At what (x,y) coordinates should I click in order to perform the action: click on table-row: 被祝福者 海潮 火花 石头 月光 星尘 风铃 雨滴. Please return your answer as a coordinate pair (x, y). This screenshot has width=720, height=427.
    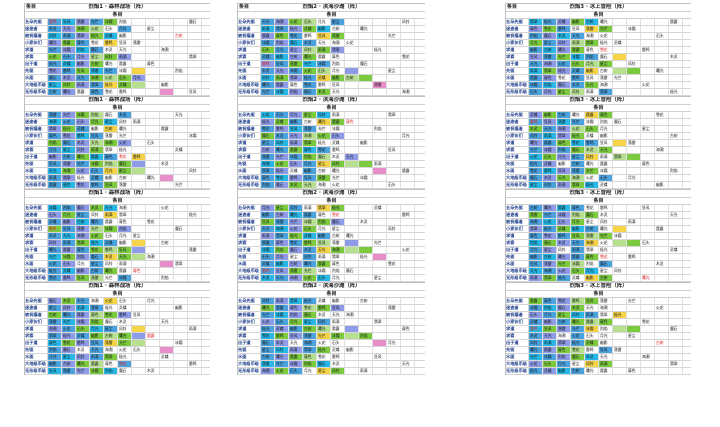
    Looking at the image, I should click on (598, 222).